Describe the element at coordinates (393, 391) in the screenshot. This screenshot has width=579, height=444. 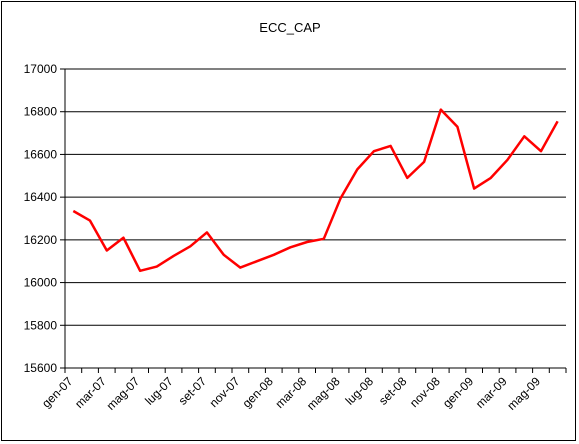
I see `x-tick-label: set-08` at that location.